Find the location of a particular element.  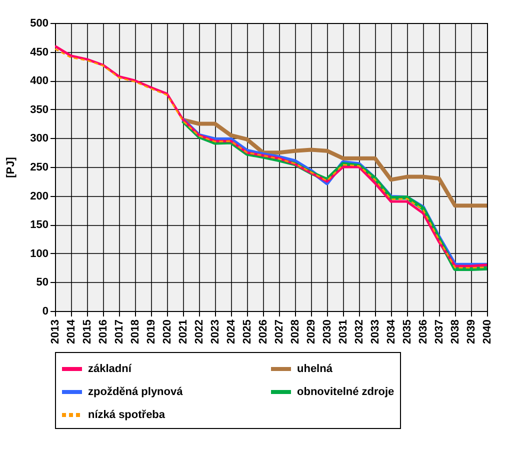

x-tick-label: 2035 is located at coordinates (408, 332).